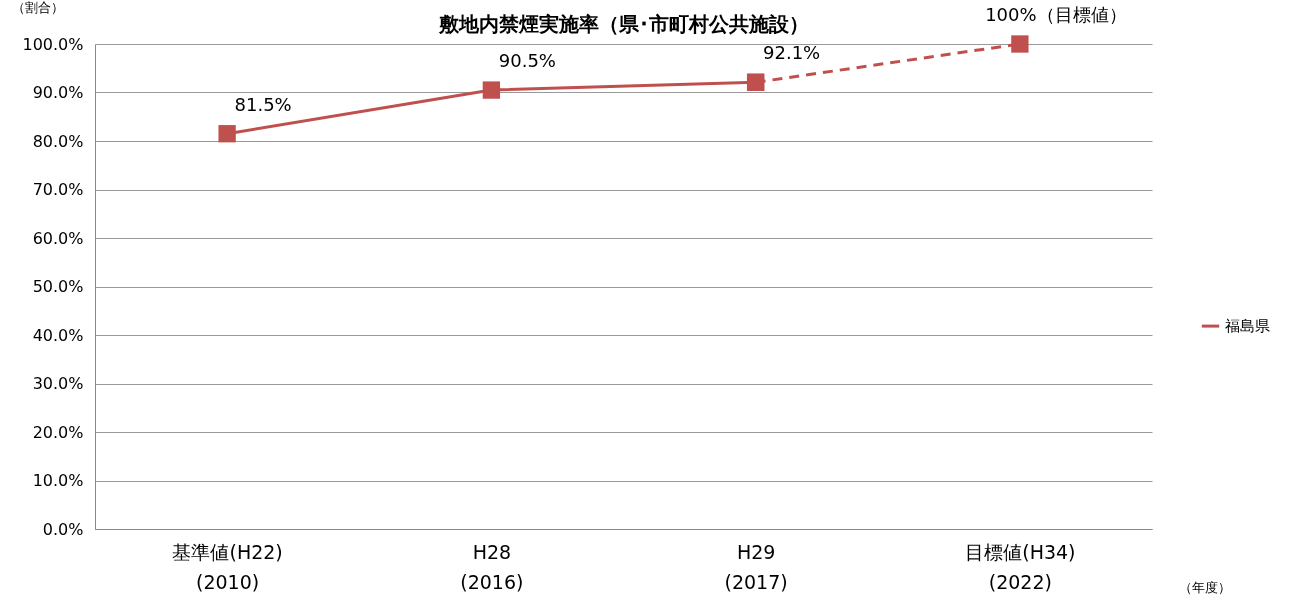  What do you see at coordinates (58, 92) in the screenshot?
I see `y-tick-label: 90.0%` at bounding box center [58, 92].